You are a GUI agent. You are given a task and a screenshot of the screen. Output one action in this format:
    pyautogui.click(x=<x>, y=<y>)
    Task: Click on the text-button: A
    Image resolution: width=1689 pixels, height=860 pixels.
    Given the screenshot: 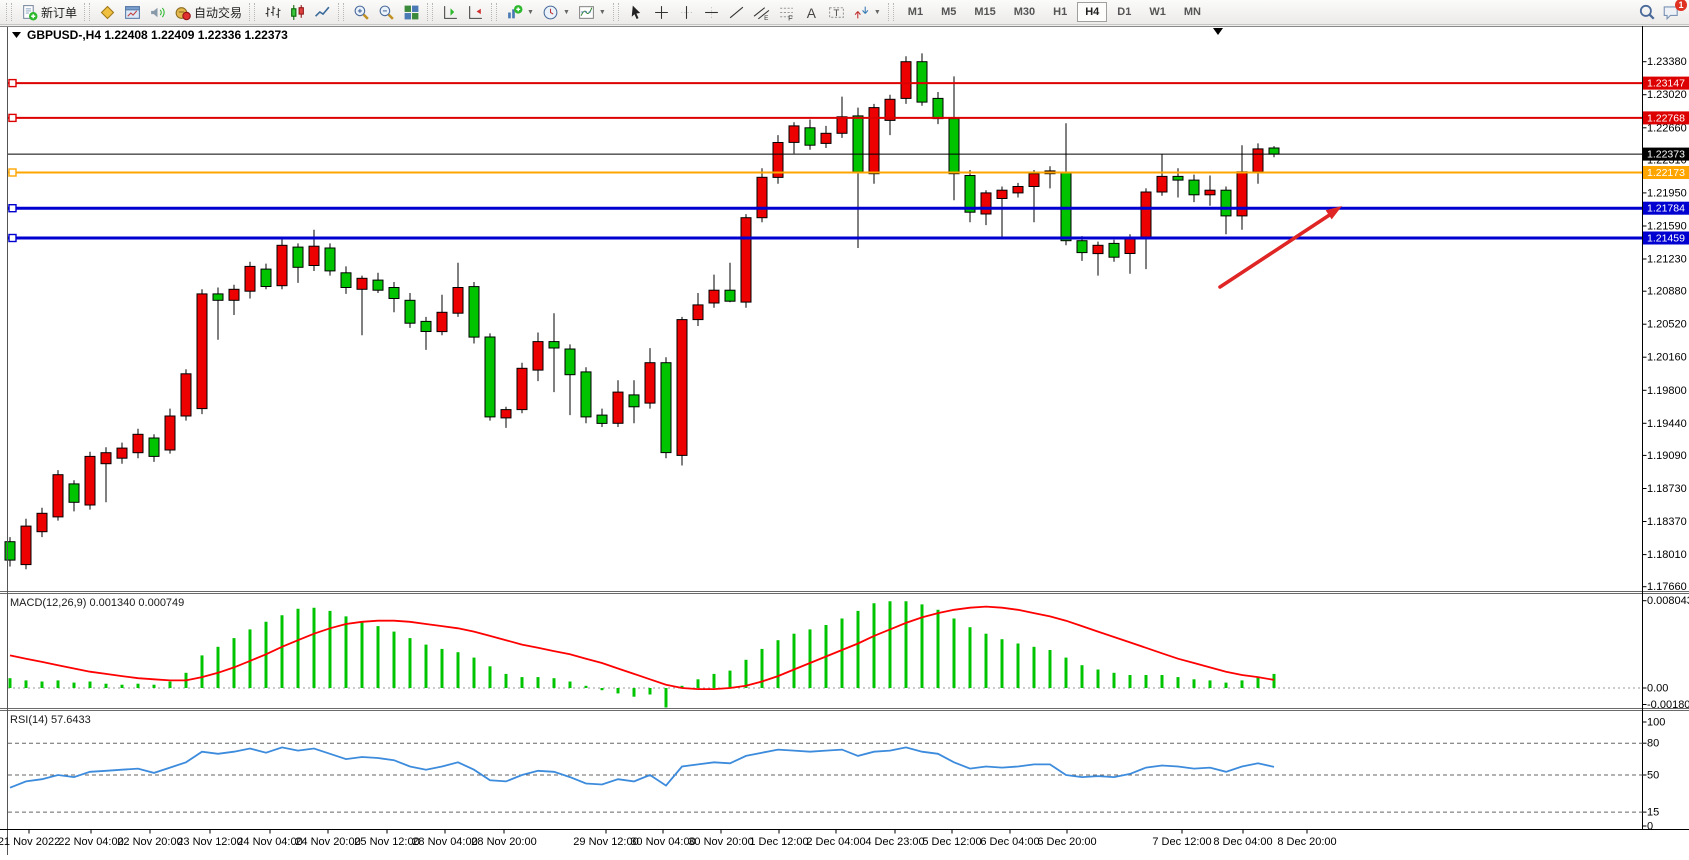 What is the action you would take?
    pyautogui.click(x=811, y=12)
    